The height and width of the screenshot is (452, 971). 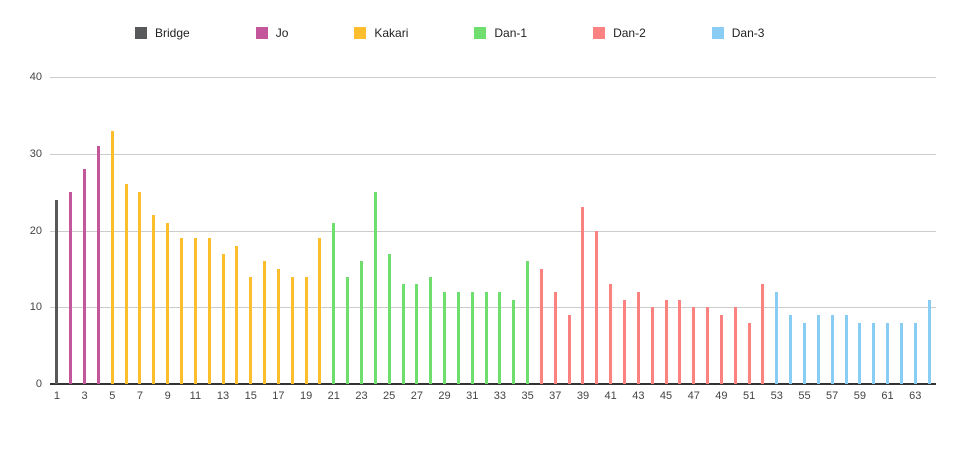 I want to click on y-tick-label: 0, so click(x=38, y=384).